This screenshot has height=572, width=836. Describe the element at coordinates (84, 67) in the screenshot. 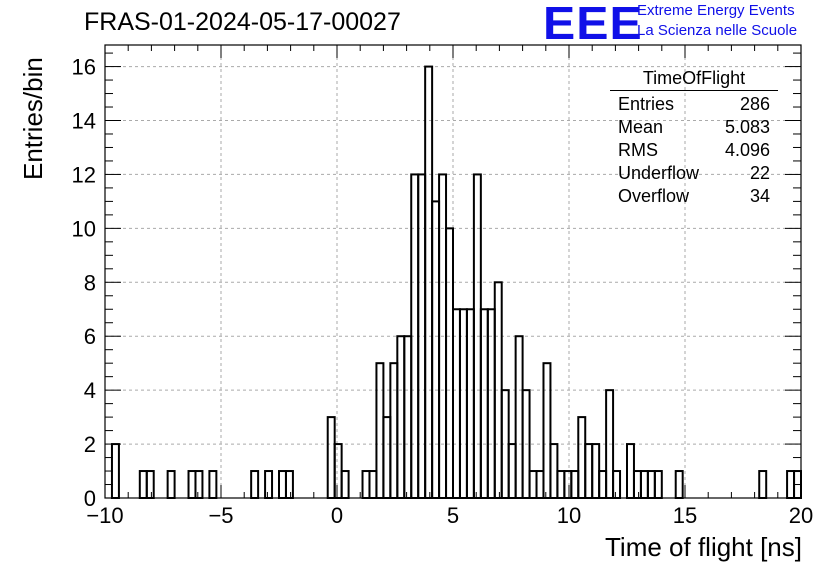

I see `y-tick-label: 16` at that location.